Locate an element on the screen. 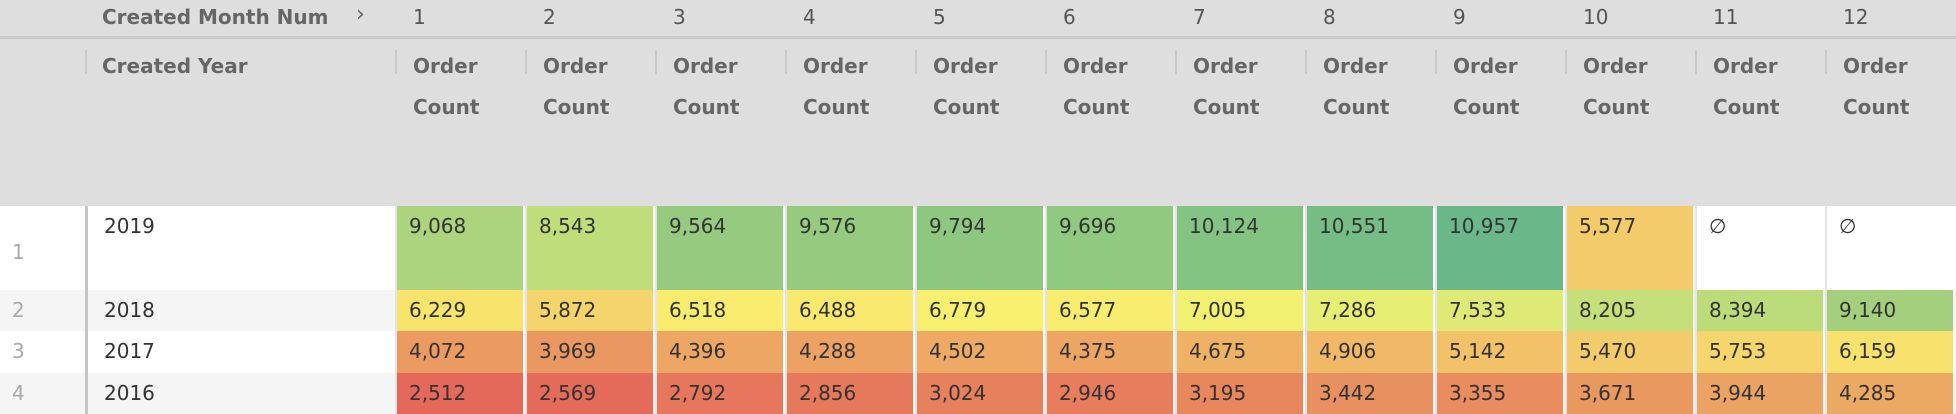 The image size is (1956, 414). order-count-cell: 2,792 is located at coordinates (719, 393).